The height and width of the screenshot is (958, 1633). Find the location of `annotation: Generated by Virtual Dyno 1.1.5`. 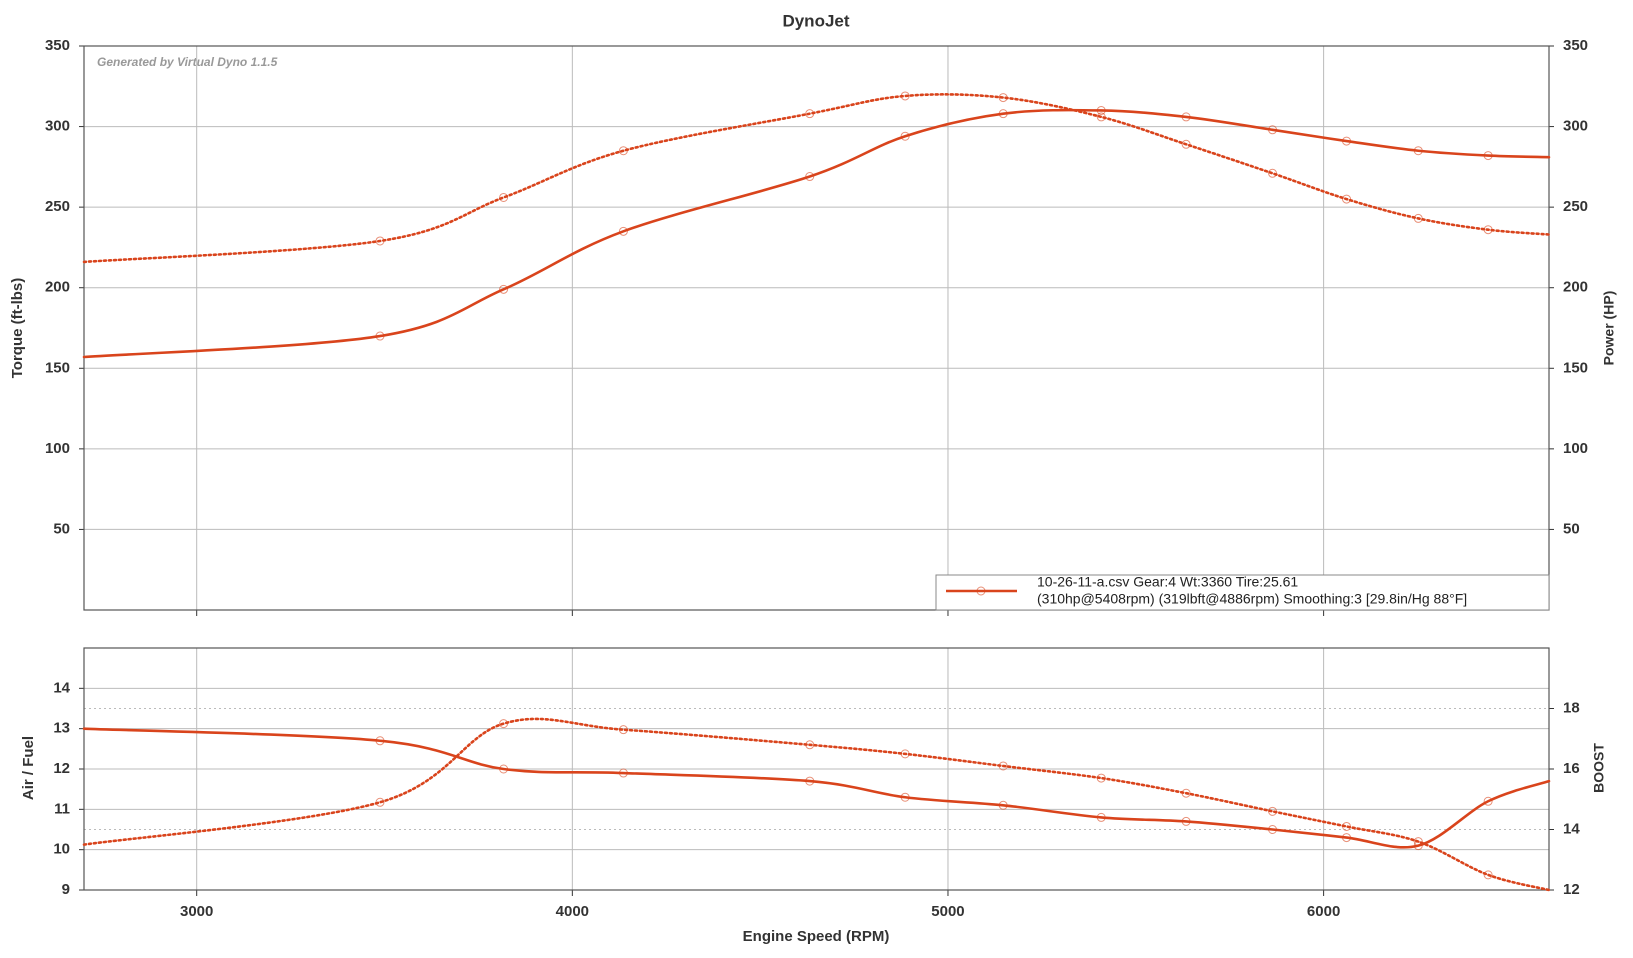

annotation: Generated by Virtual Dyno 1.1.5 is located at coordinates (187, 62).